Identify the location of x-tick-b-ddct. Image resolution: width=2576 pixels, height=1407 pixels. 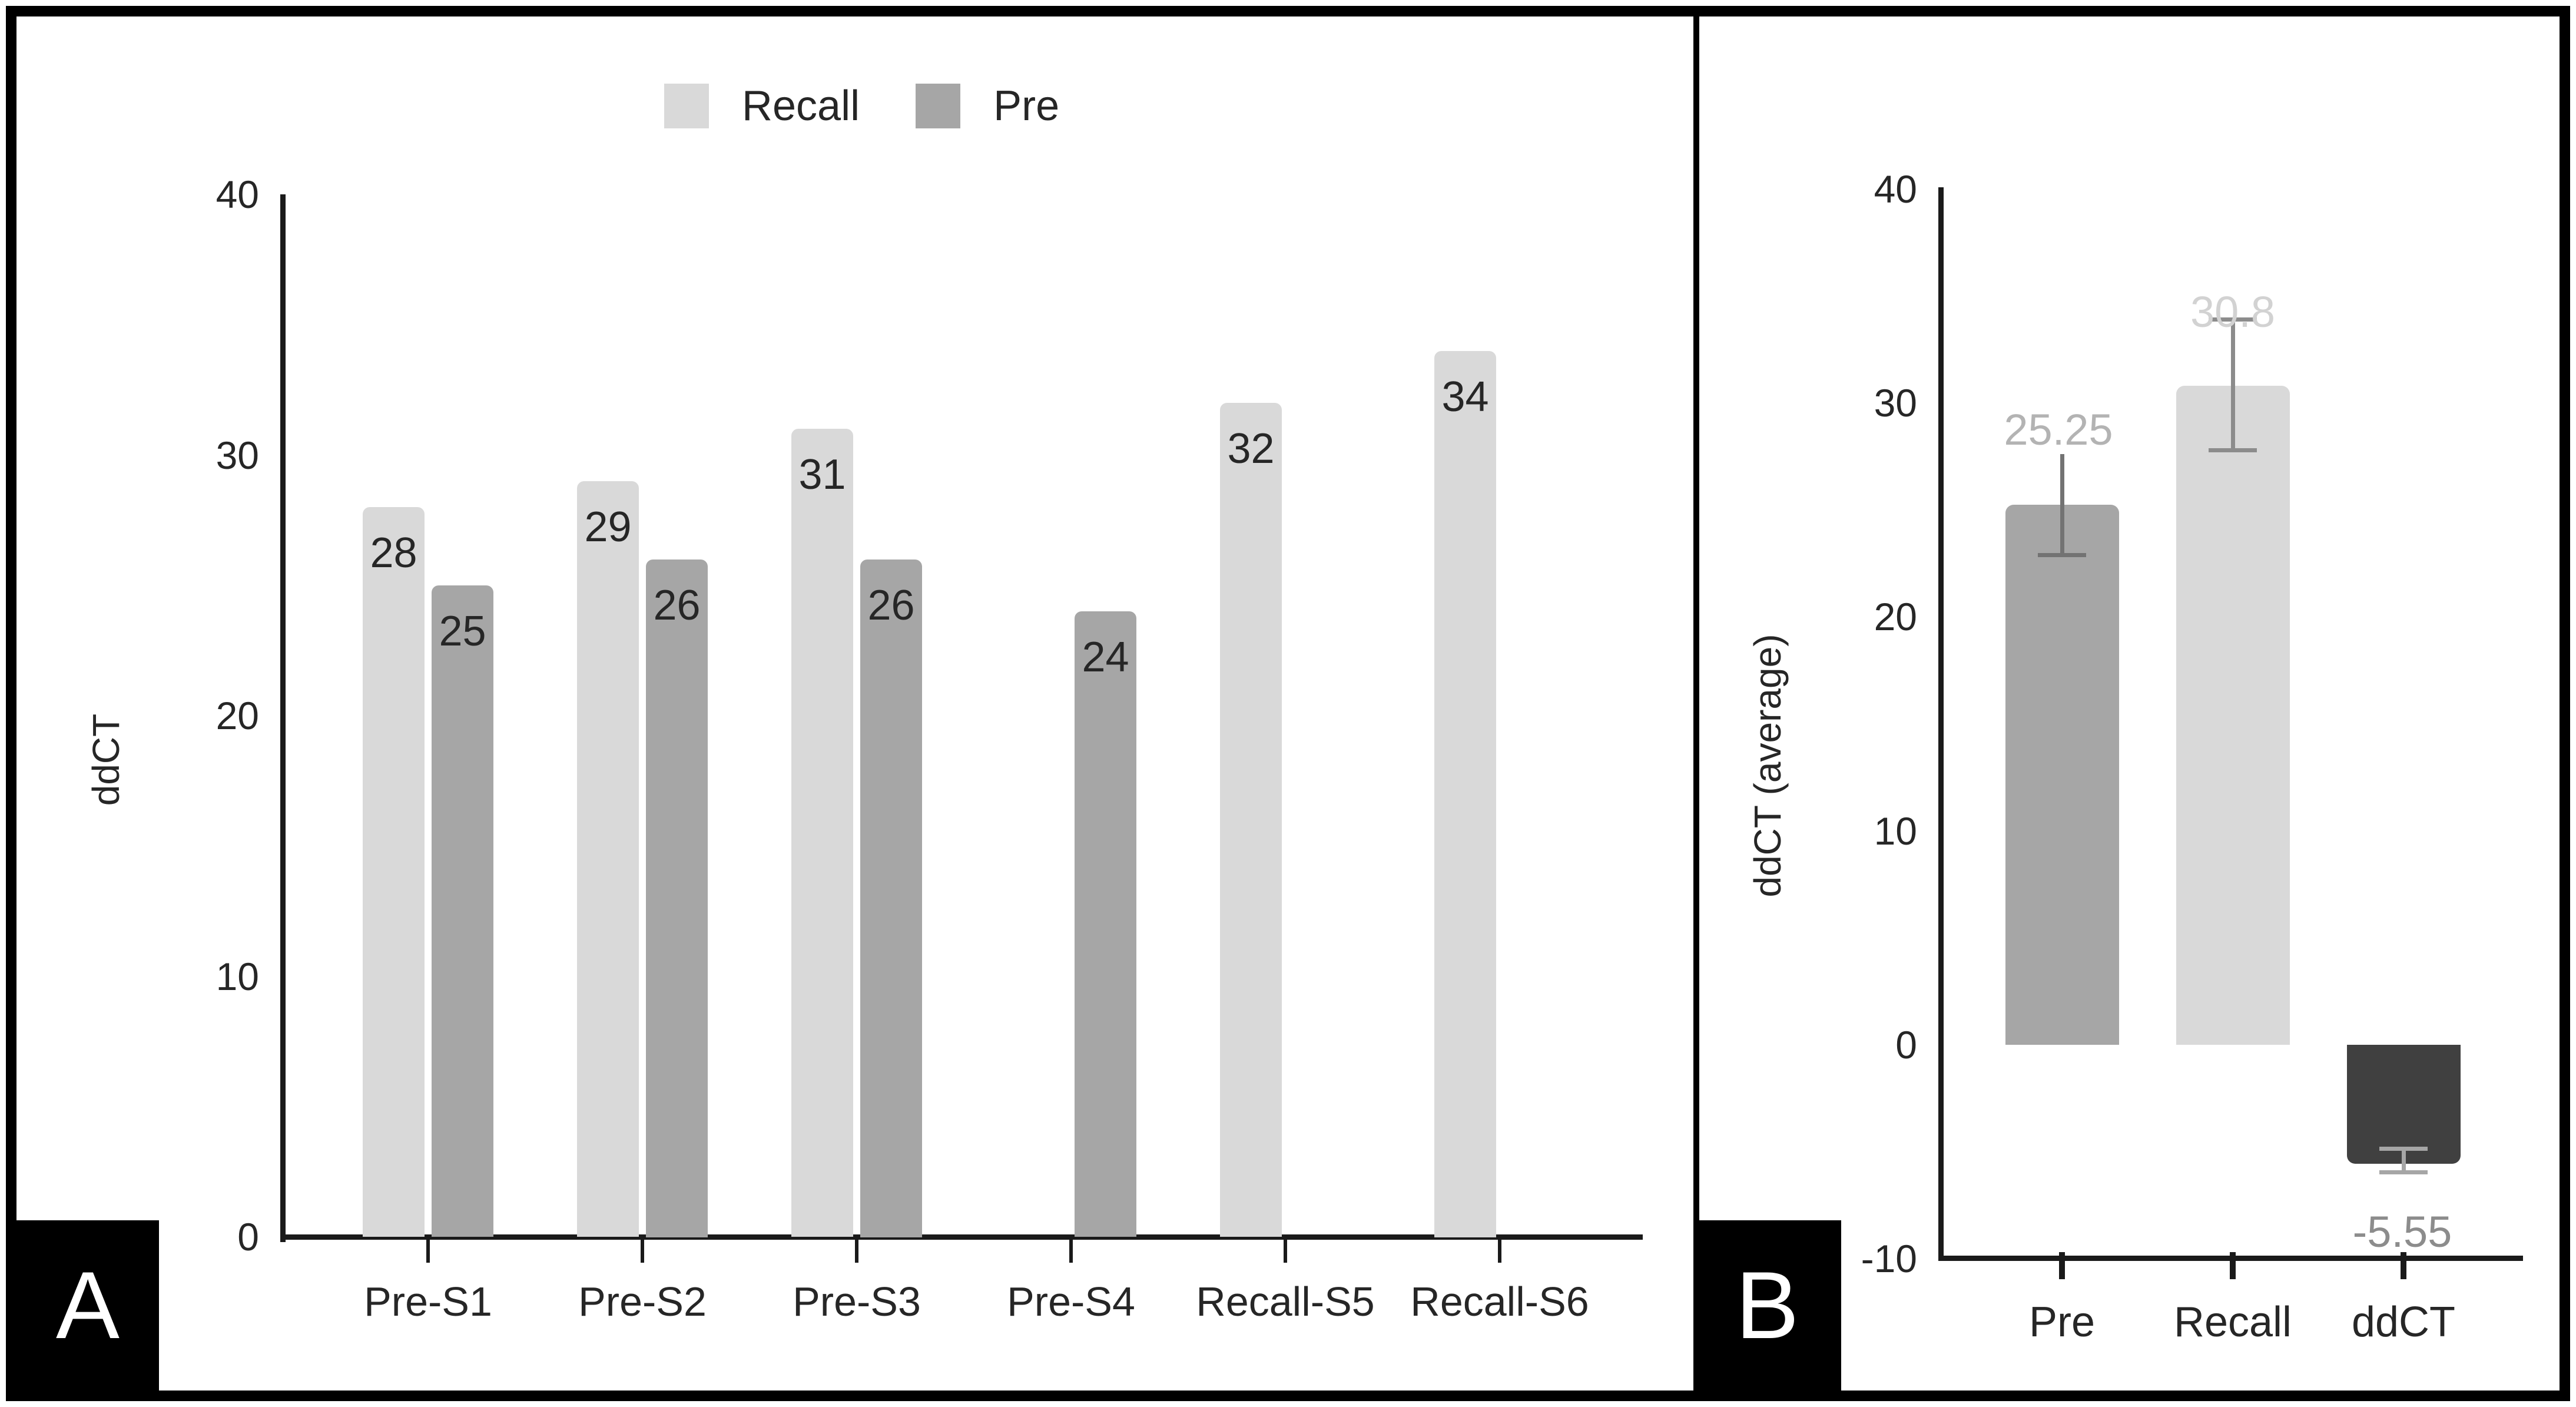
(2403, 1265).